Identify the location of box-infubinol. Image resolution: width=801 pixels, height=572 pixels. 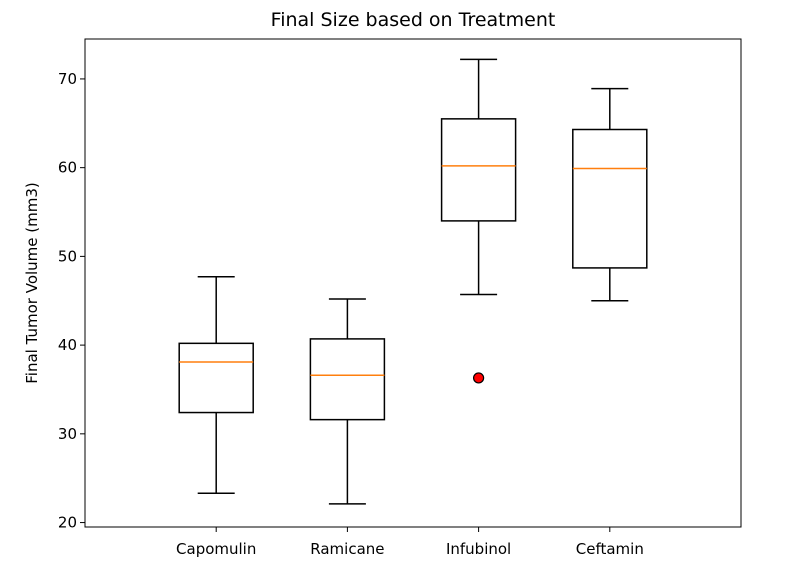
(478, 221).